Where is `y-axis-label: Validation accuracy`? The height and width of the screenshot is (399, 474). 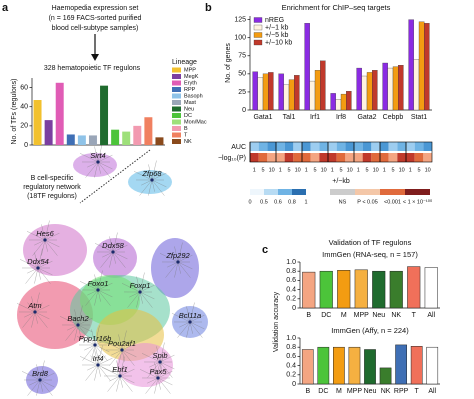 y-axis-label: Validation accuracy is located at coordinates (276, 321).